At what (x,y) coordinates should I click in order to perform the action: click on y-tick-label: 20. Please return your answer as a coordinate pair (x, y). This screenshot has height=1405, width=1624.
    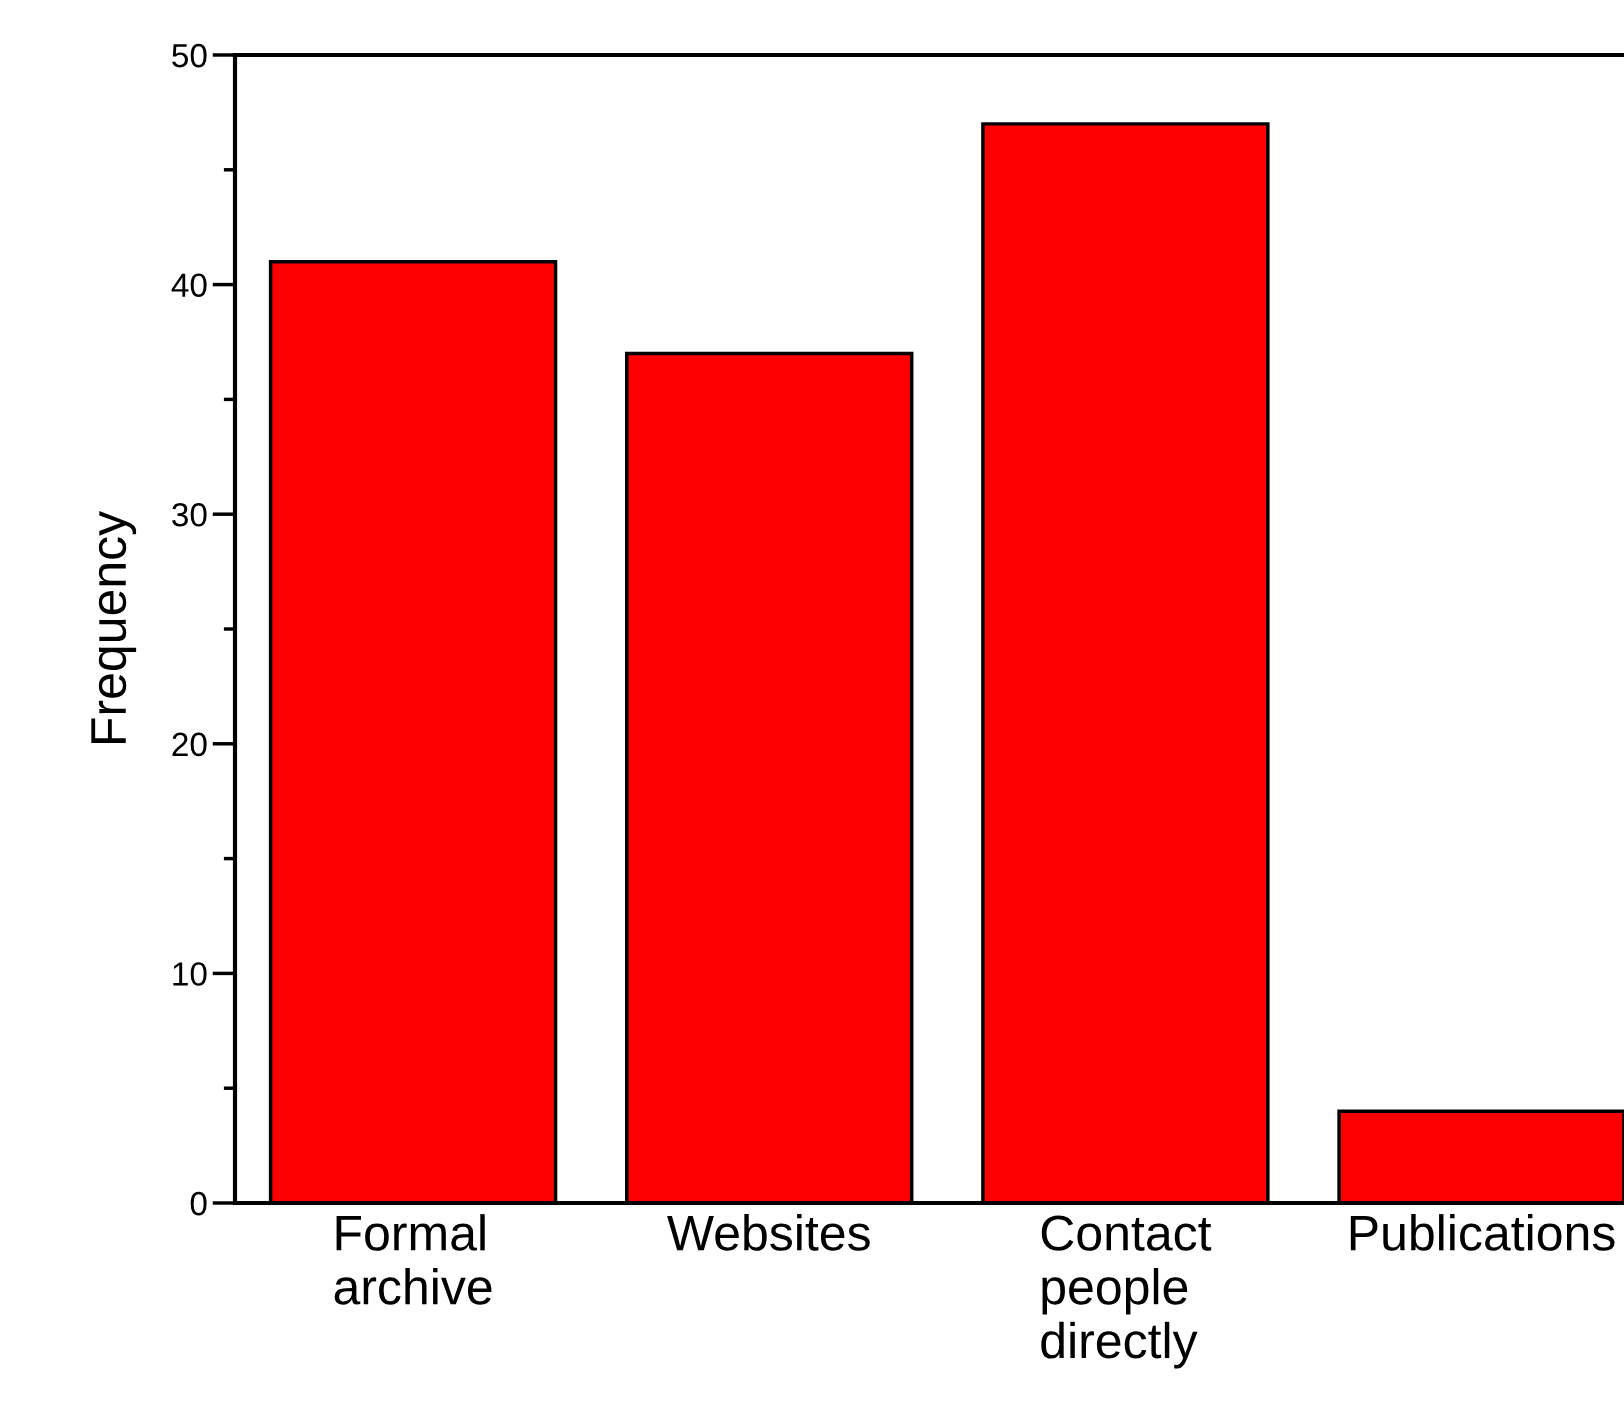
    Looking at the image, I should click on (189, 744).